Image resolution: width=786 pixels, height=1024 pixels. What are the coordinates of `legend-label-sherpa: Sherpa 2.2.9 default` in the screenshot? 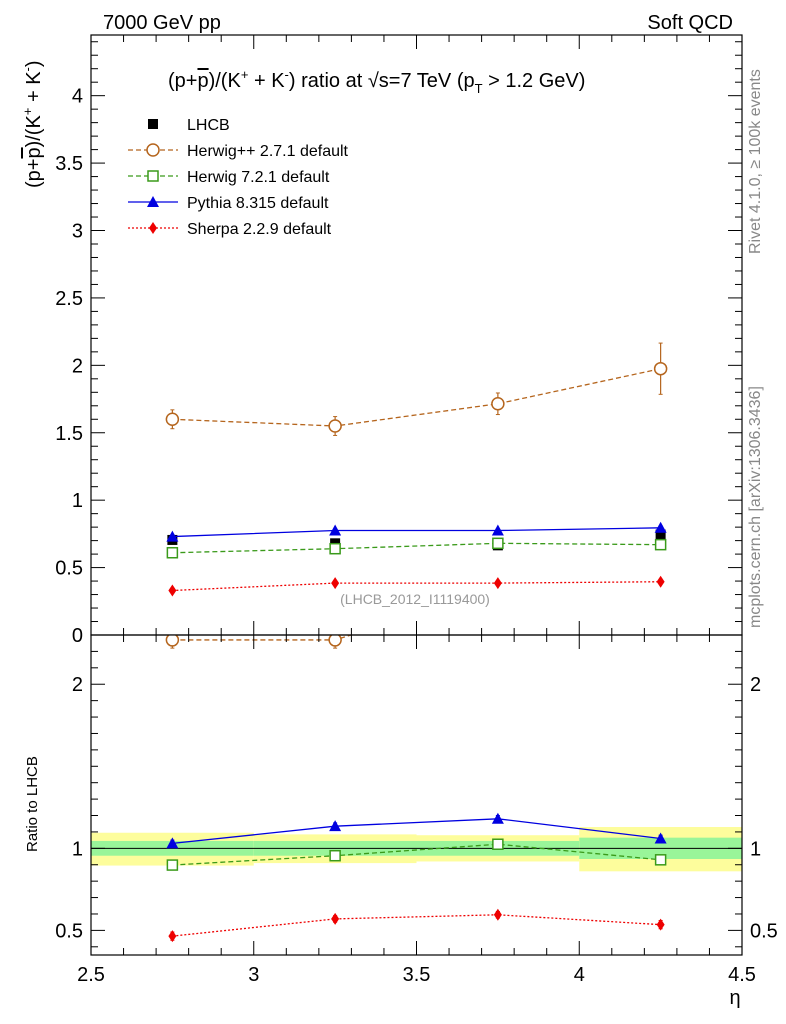 It's located at (259, 229).